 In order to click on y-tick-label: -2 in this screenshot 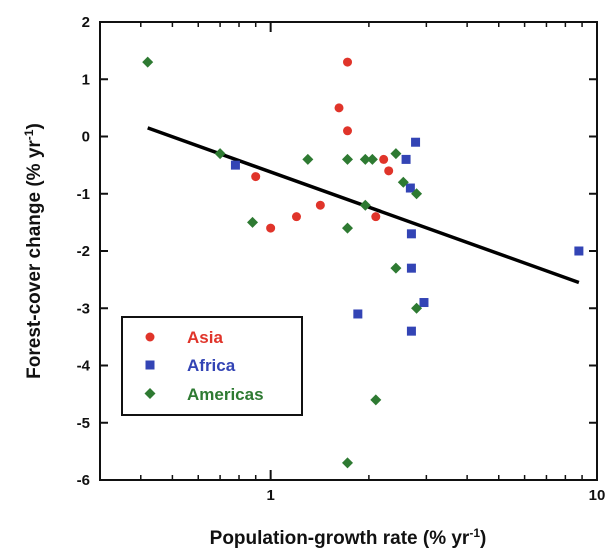, I will do `click(83, 251)`.